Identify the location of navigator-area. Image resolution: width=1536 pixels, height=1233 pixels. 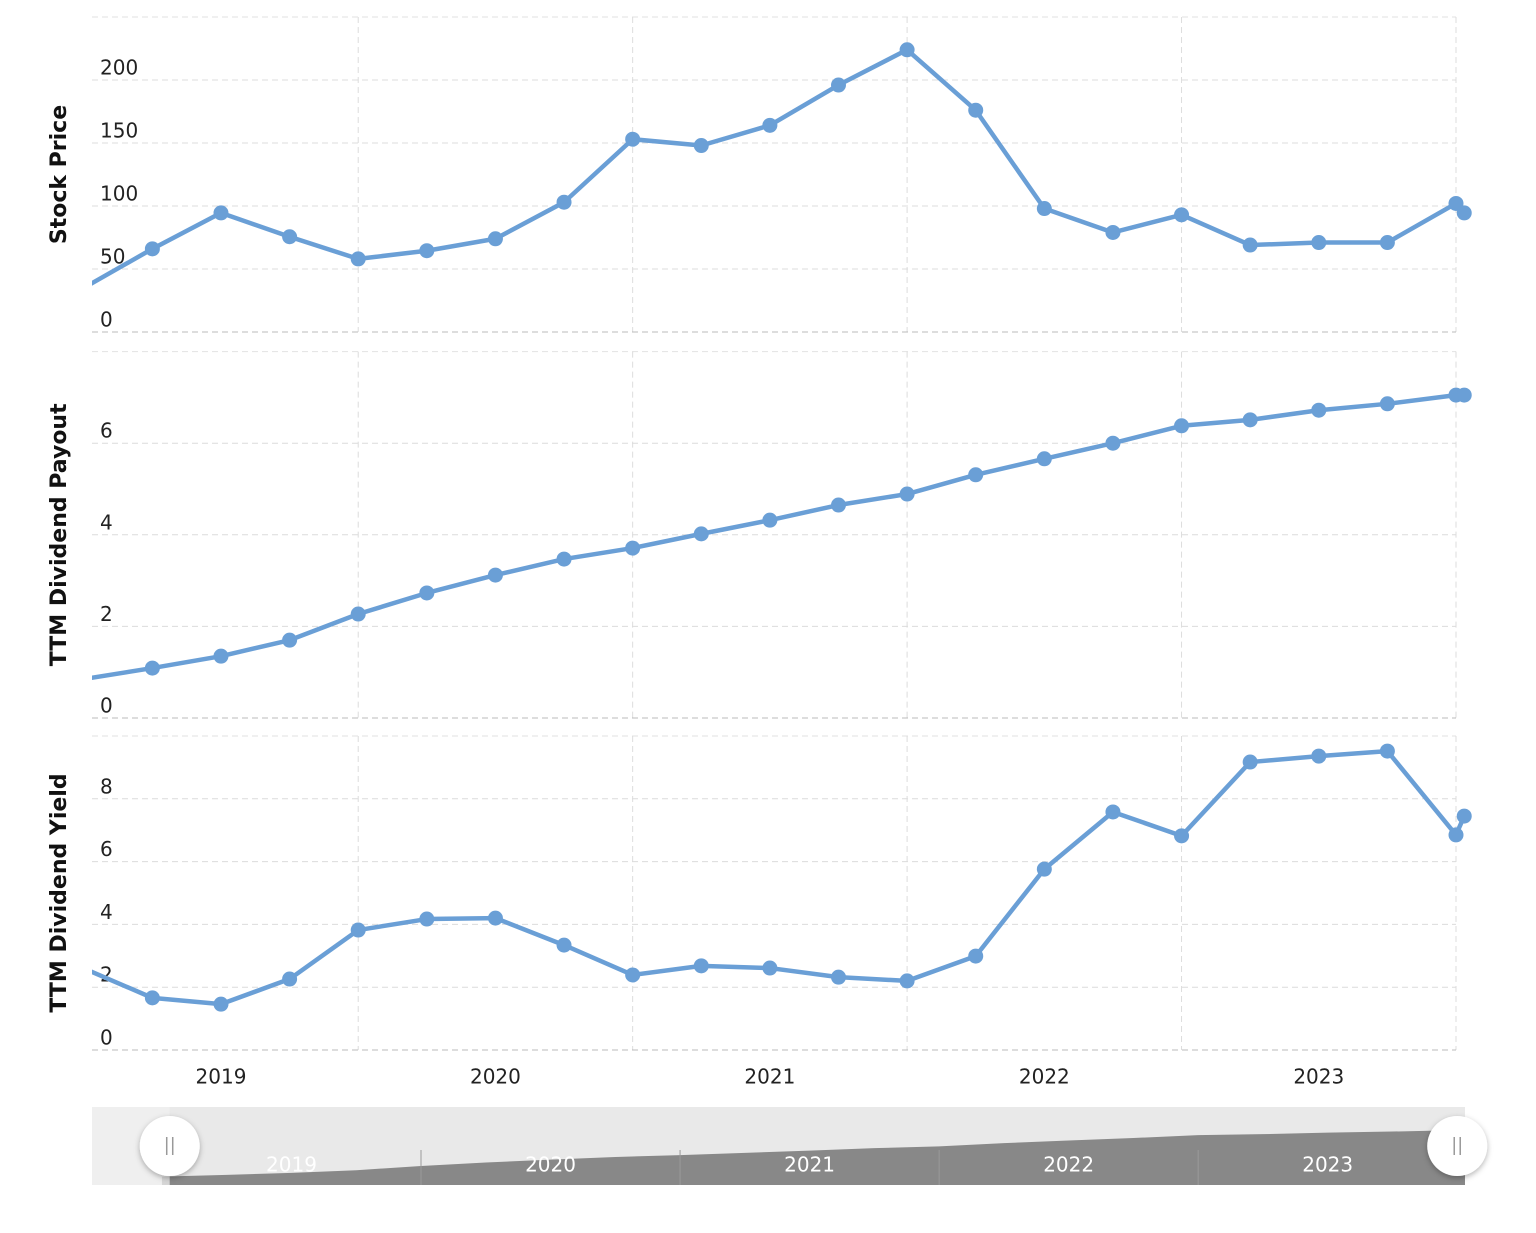
(813, 1157).